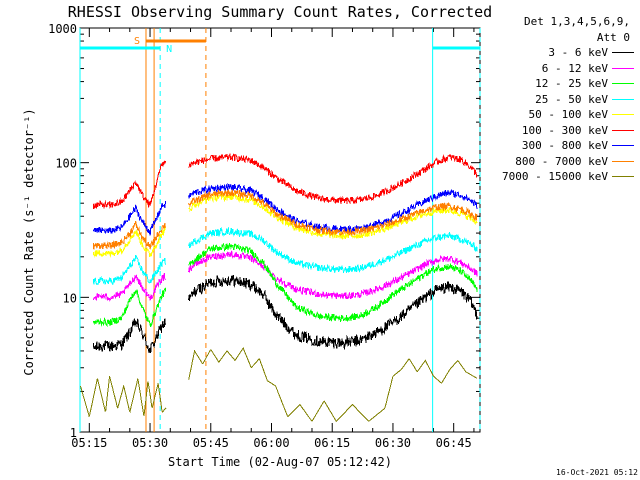  I want to click on x-axis-label: Start Time (02-Aug-07 05:12:42), so click(280, 462).